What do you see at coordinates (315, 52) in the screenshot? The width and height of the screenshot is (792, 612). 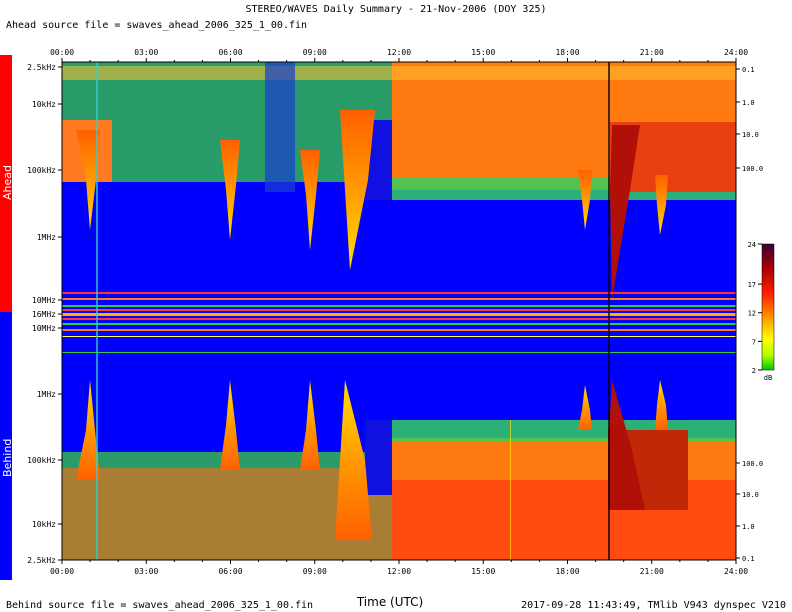 I see `x-tick-label-top: 09:00` at bounding box center [315, 52].